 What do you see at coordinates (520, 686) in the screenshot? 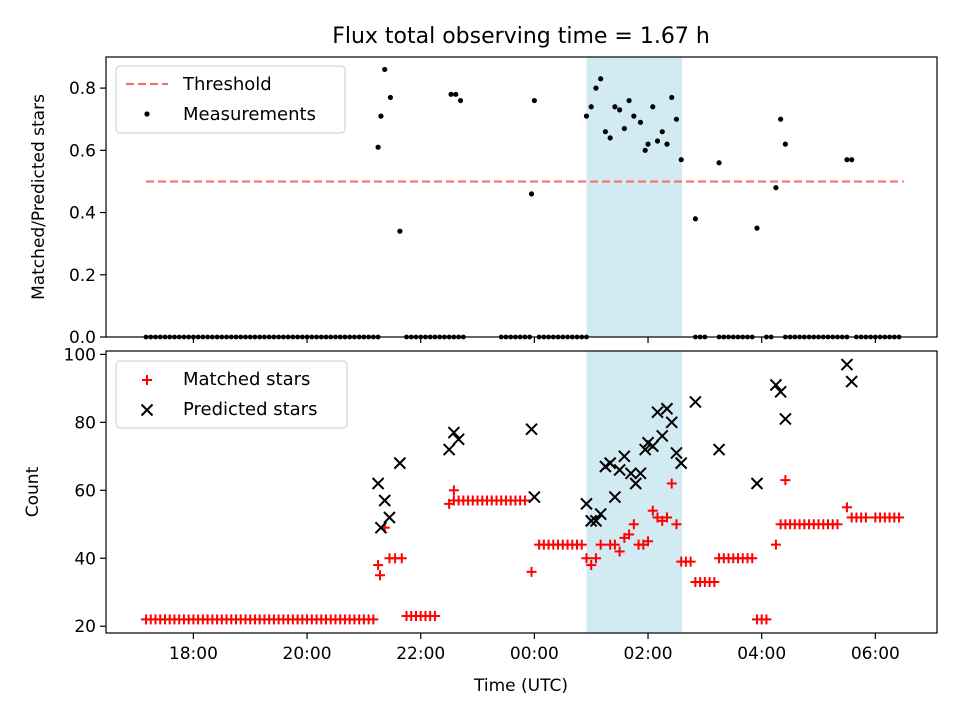
I see `x-axis-label: Time (UTC)` at bounding box center [520, 686].